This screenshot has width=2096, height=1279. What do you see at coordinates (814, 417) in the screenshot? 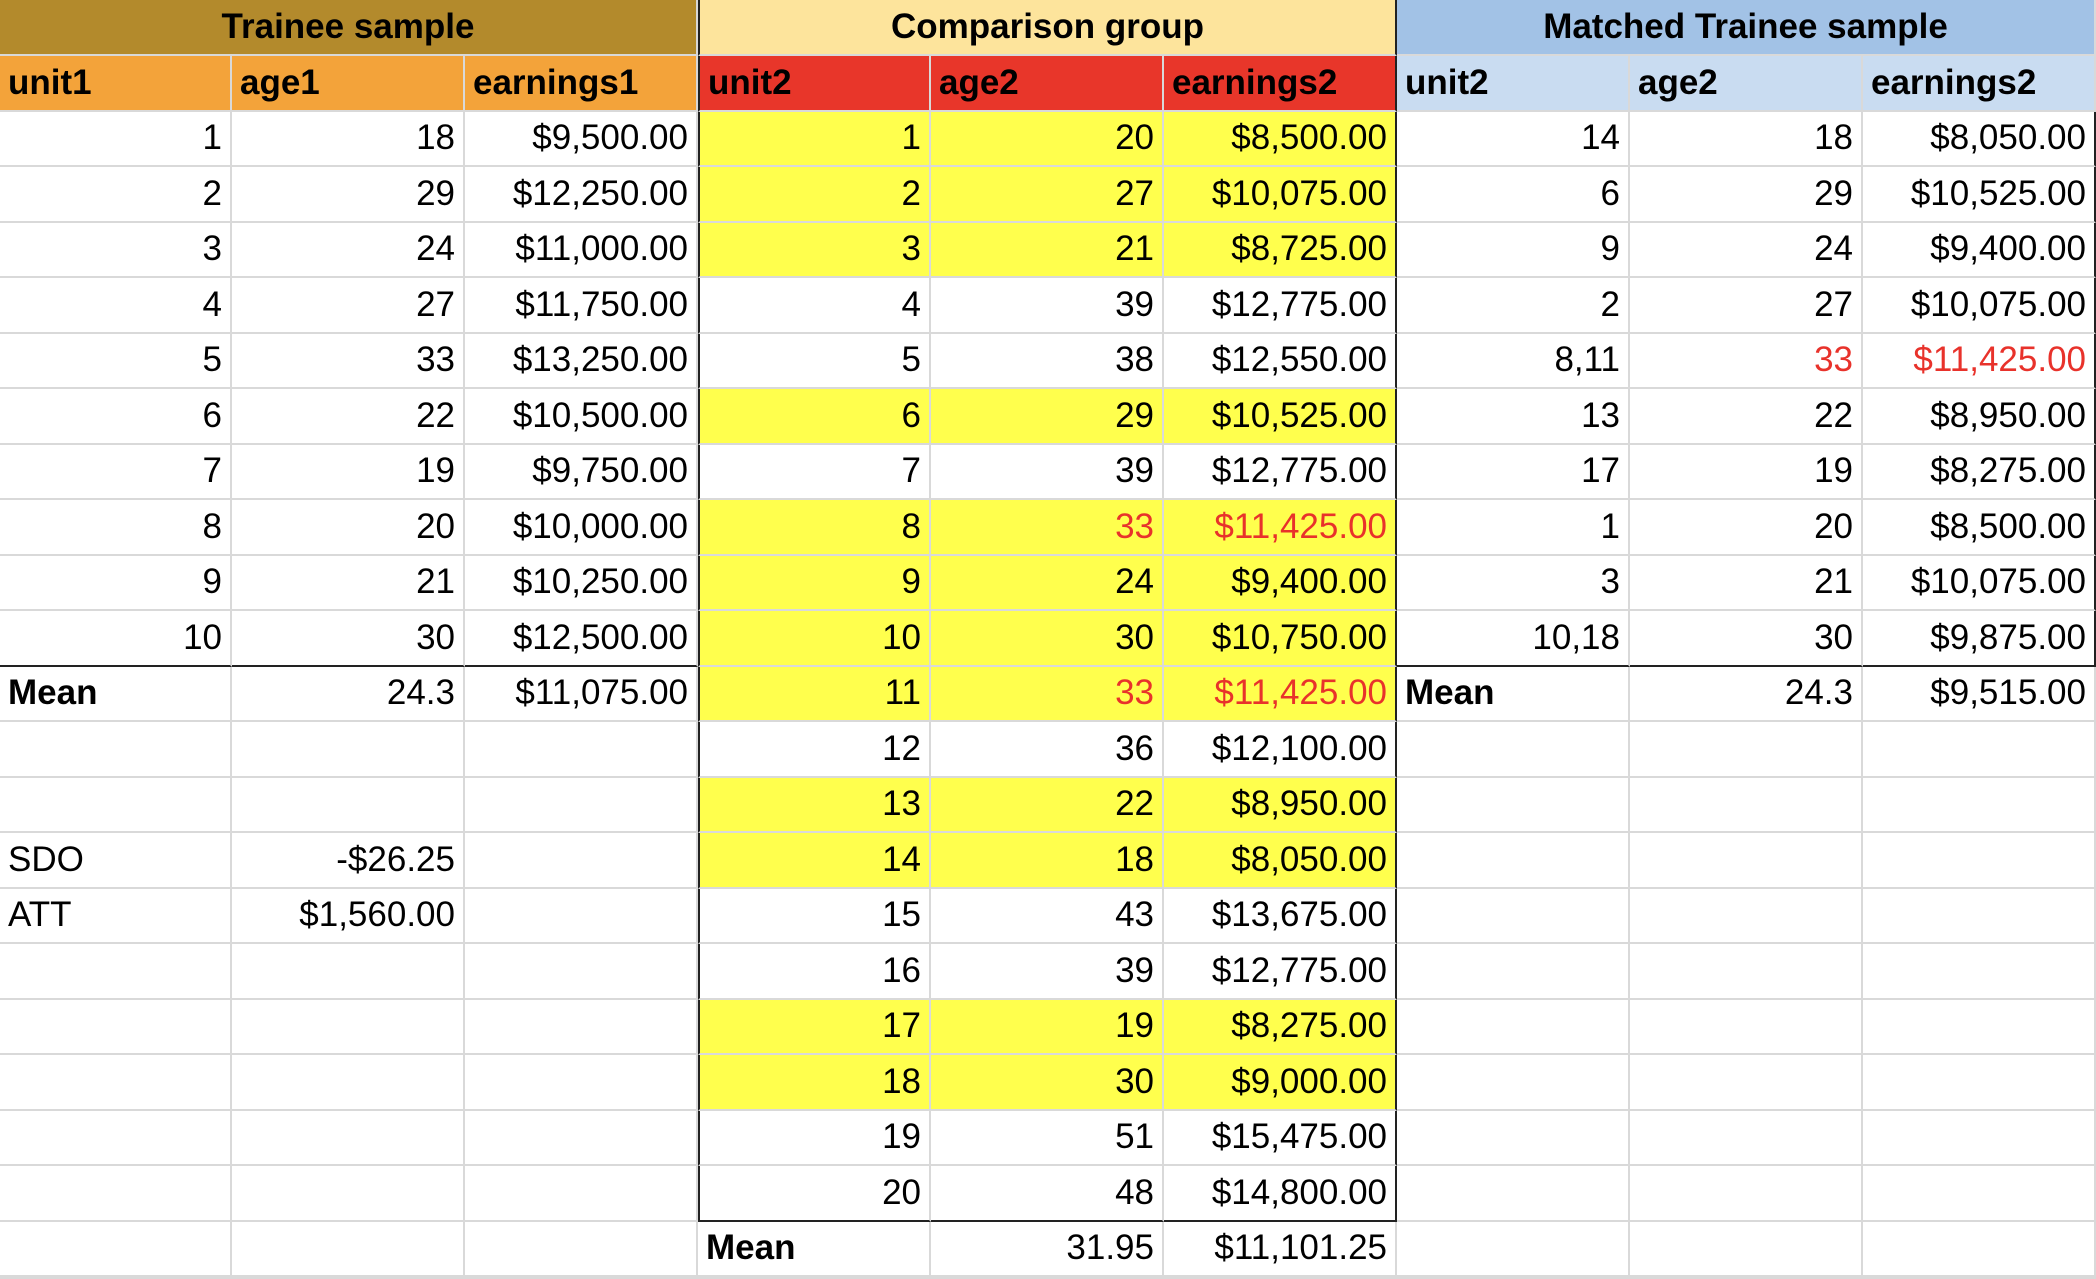
I see `comparison-unit-cell: 6` at bounding box center [814, 417].